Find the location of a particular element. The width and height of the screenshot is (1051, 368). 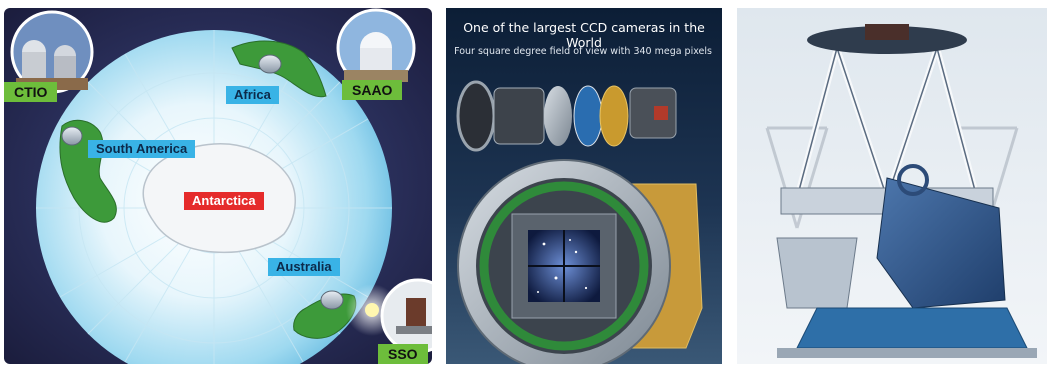

site-label-sso: SSO is located at coordinates (403, 354).